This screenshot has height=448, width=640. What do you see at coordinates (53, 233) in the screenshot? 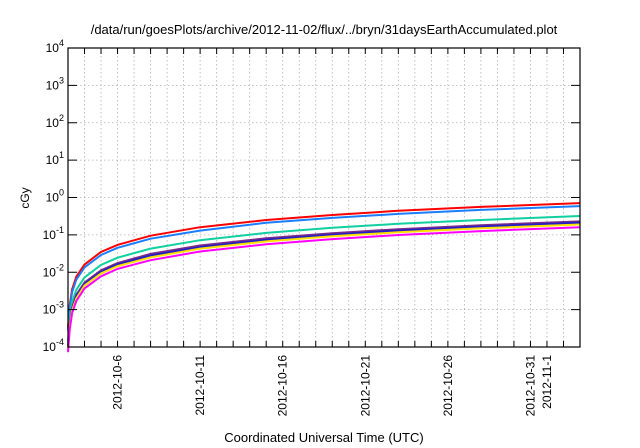
I see `y-tick-label: 10⁻¹` at bounding box center [53, 233].